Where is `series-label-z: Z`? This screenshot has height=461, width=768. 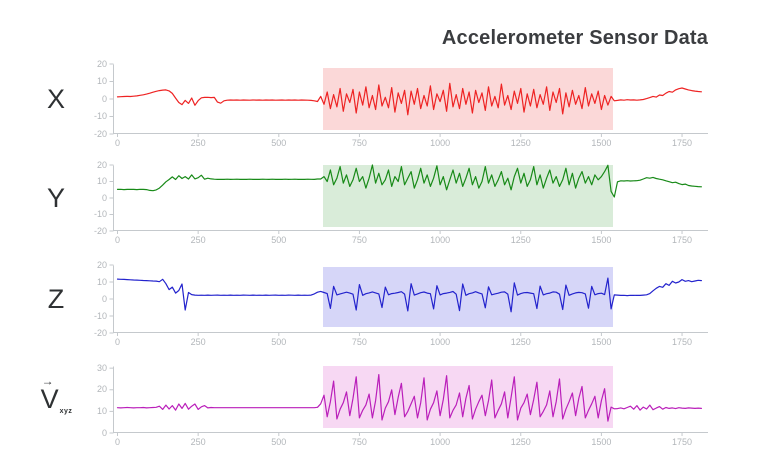
series-label-z: Z is located at coordinates (56, 299).